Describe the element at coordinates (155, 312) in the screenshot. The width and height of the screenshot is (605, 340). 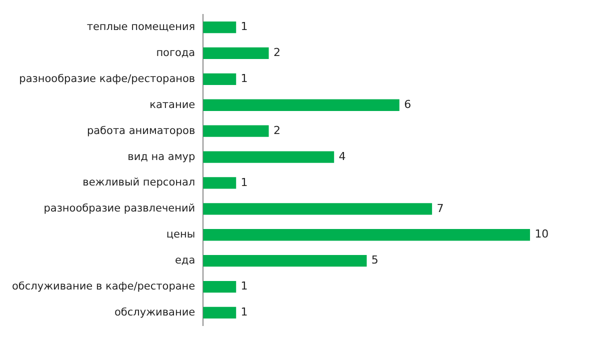
I see `y-tick-label: обслуживание` at that location.